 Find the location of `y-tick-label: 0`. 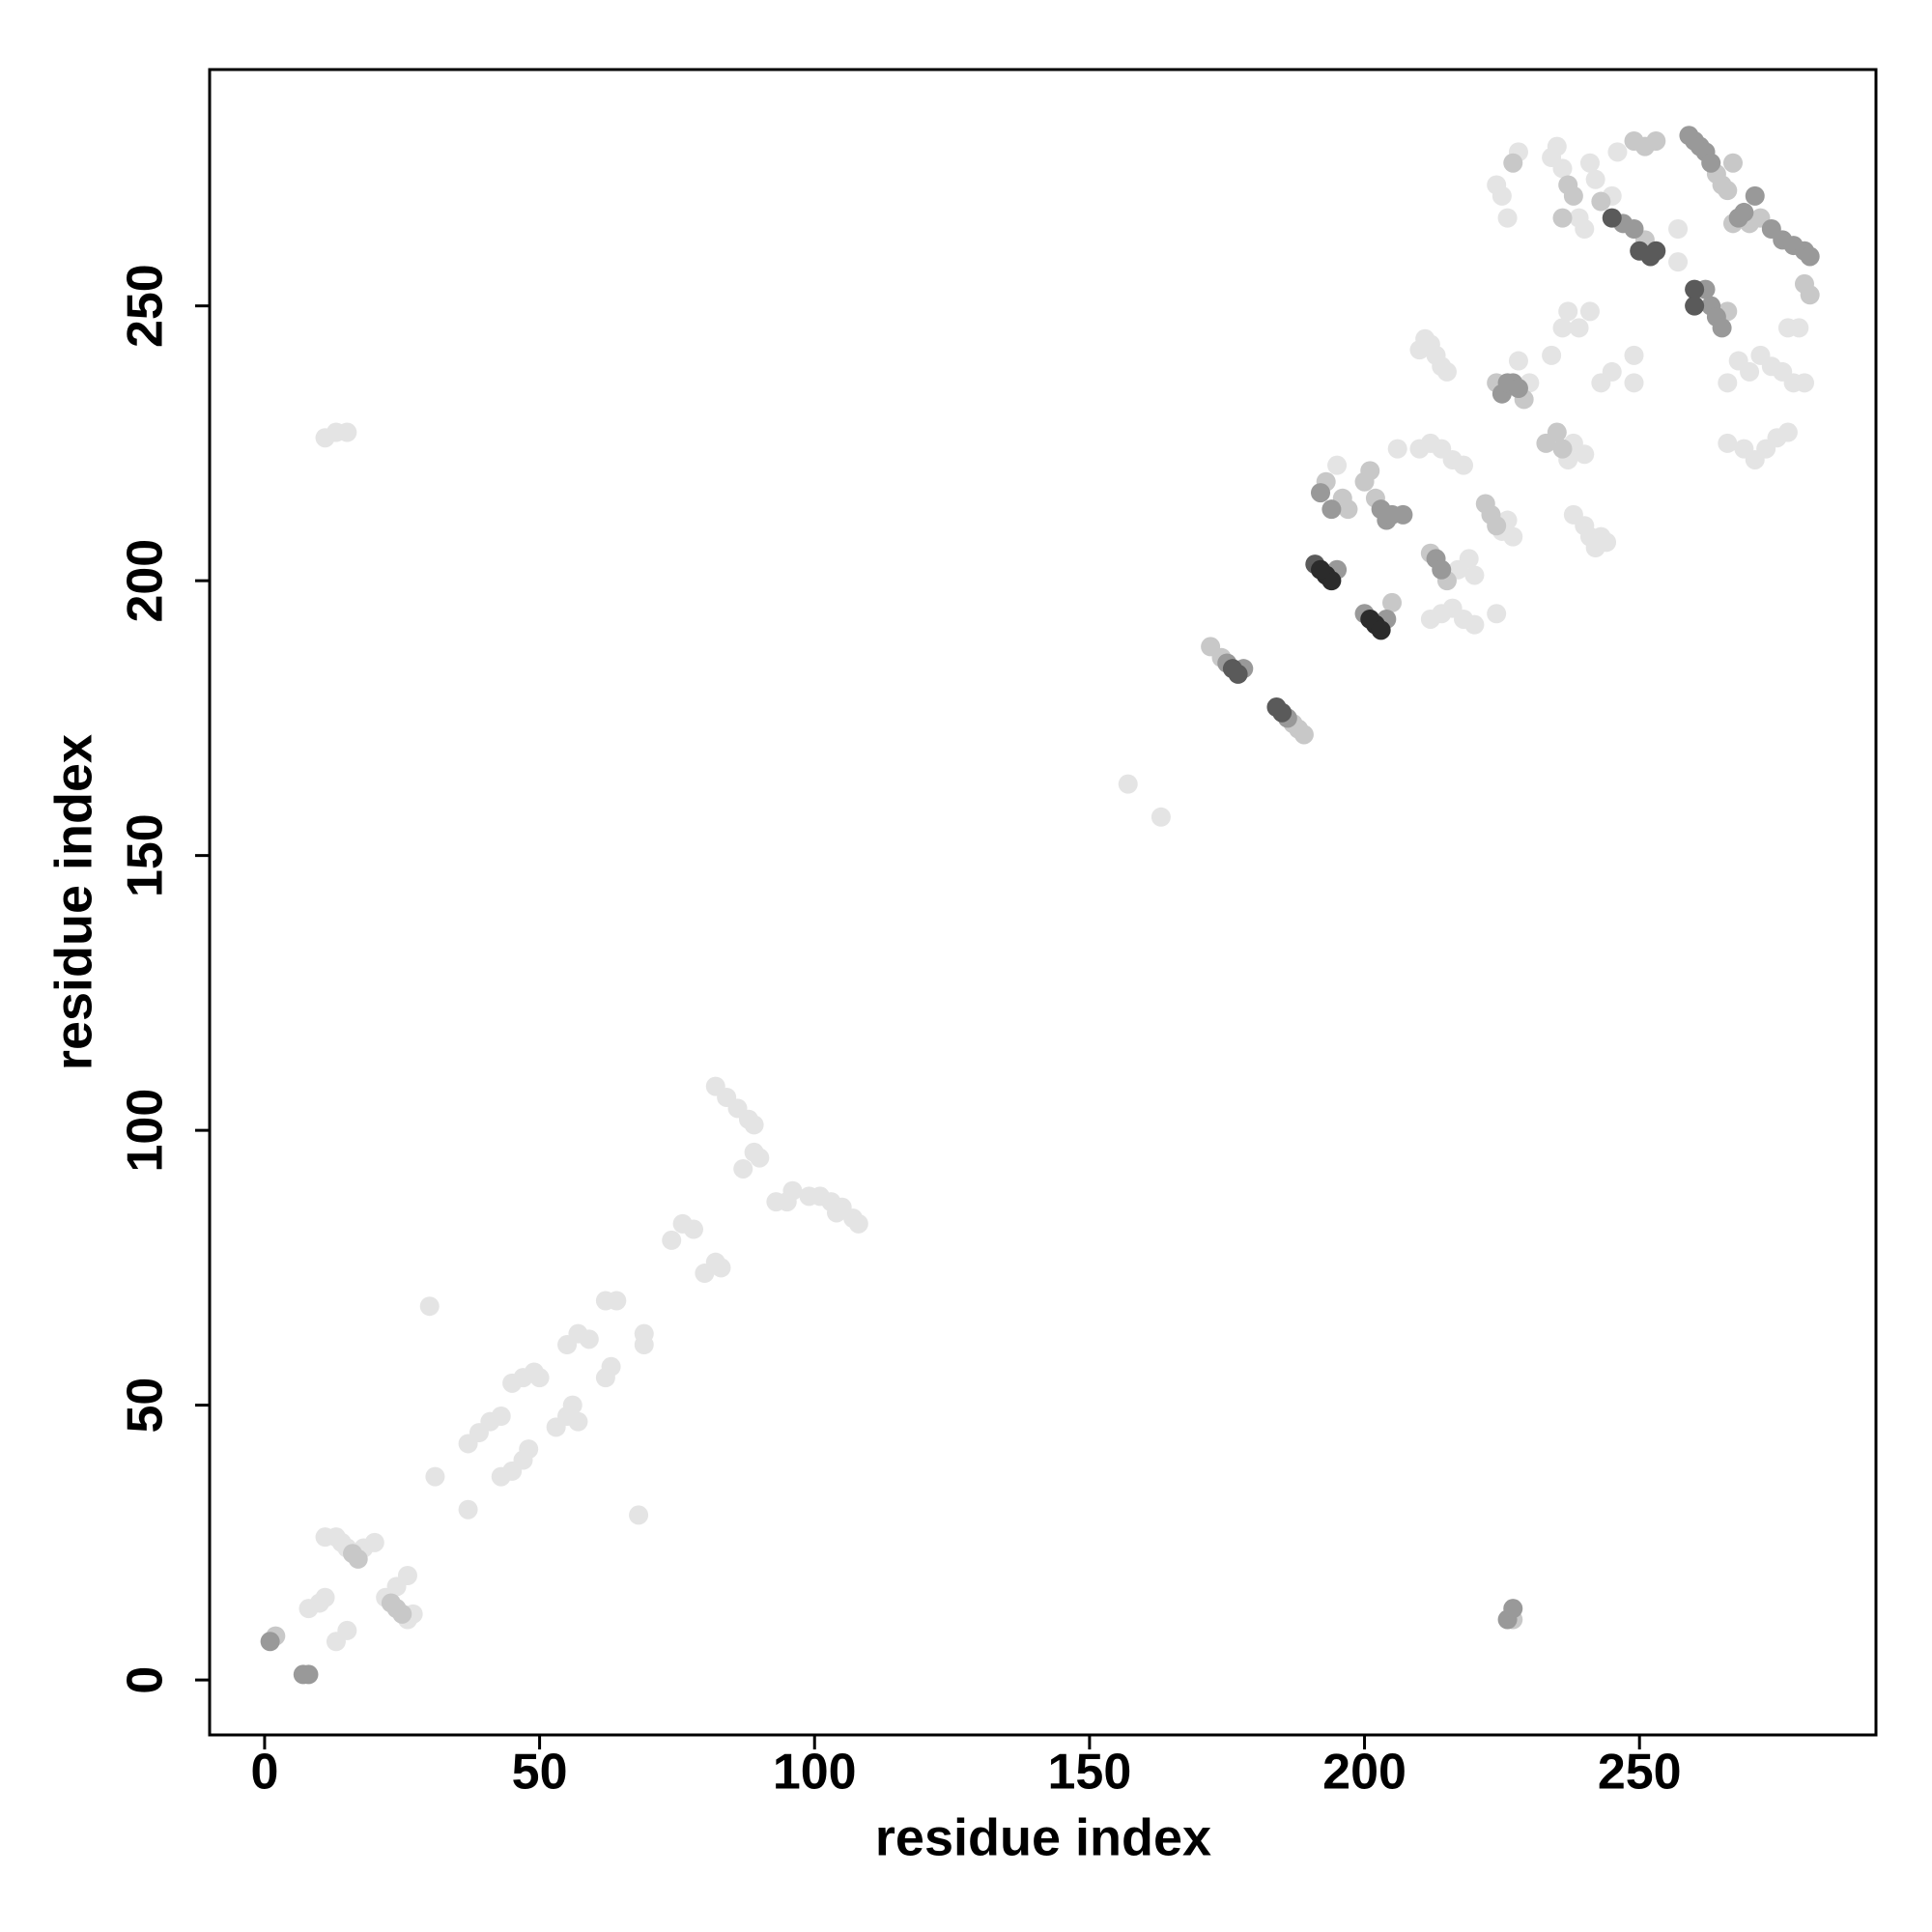

y-tick-label: 0 is located at coordinates (146, 1680).